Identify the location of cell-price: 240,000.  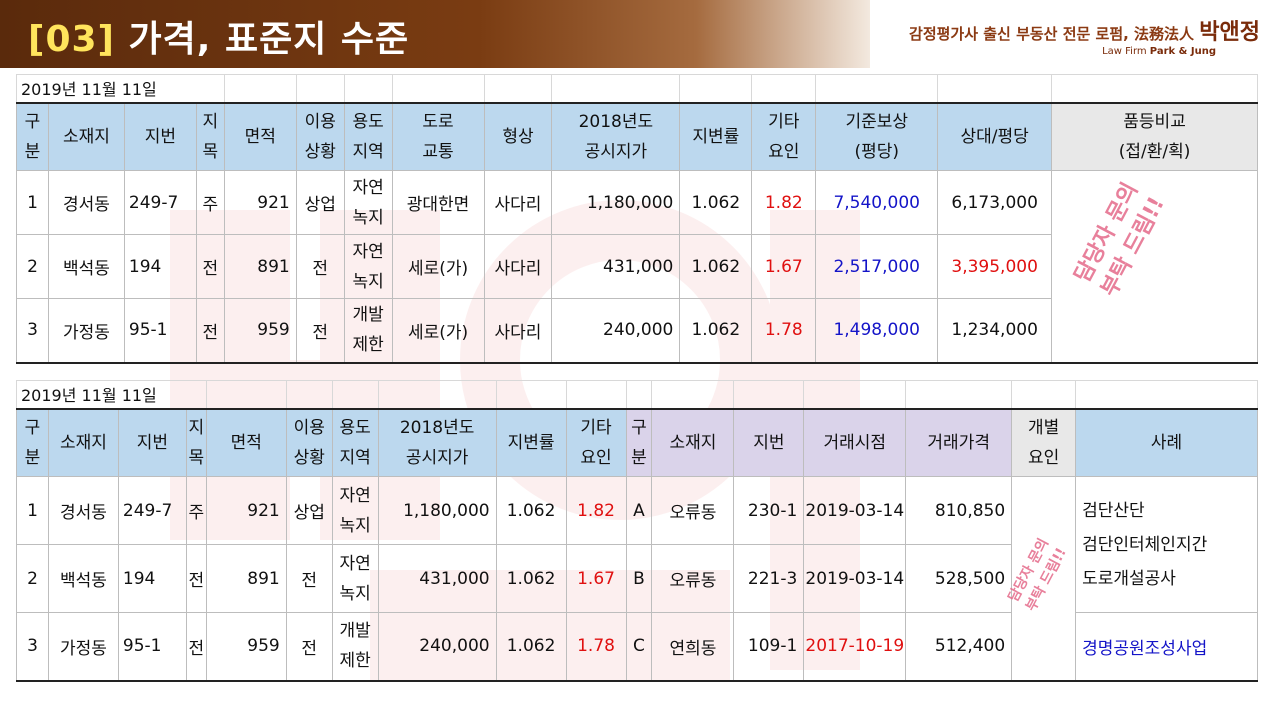
(616, 331).